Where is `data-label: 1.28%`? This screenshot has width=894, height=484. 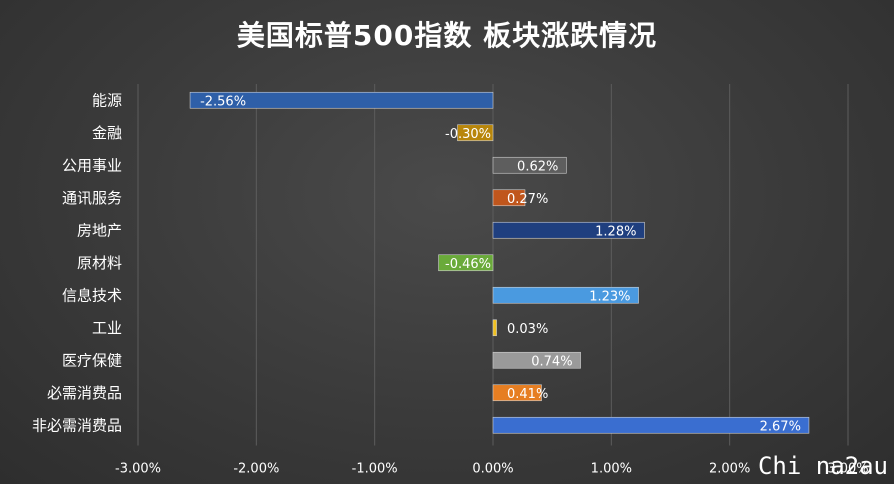 data-label: 1.28% is located at coordinates (615, 231).